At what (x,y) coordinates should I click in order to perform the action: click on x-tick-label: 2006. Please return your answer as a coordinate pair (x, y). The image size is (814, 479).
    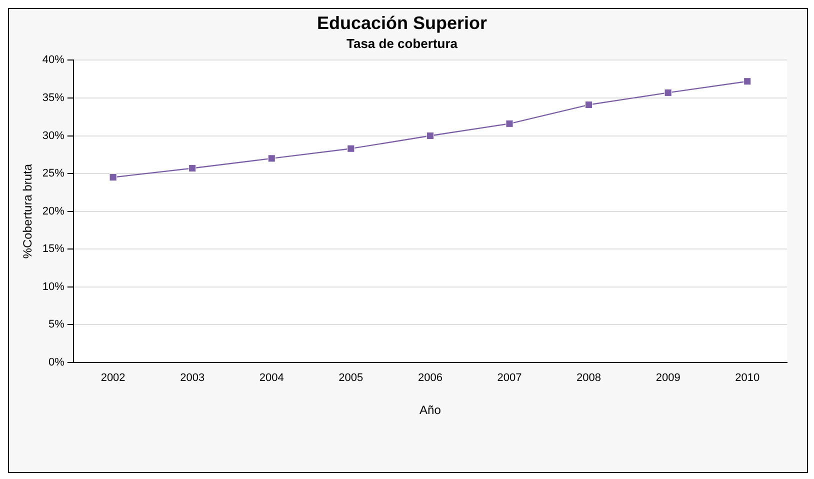
    Looking at the image, I should click on (430, 378).